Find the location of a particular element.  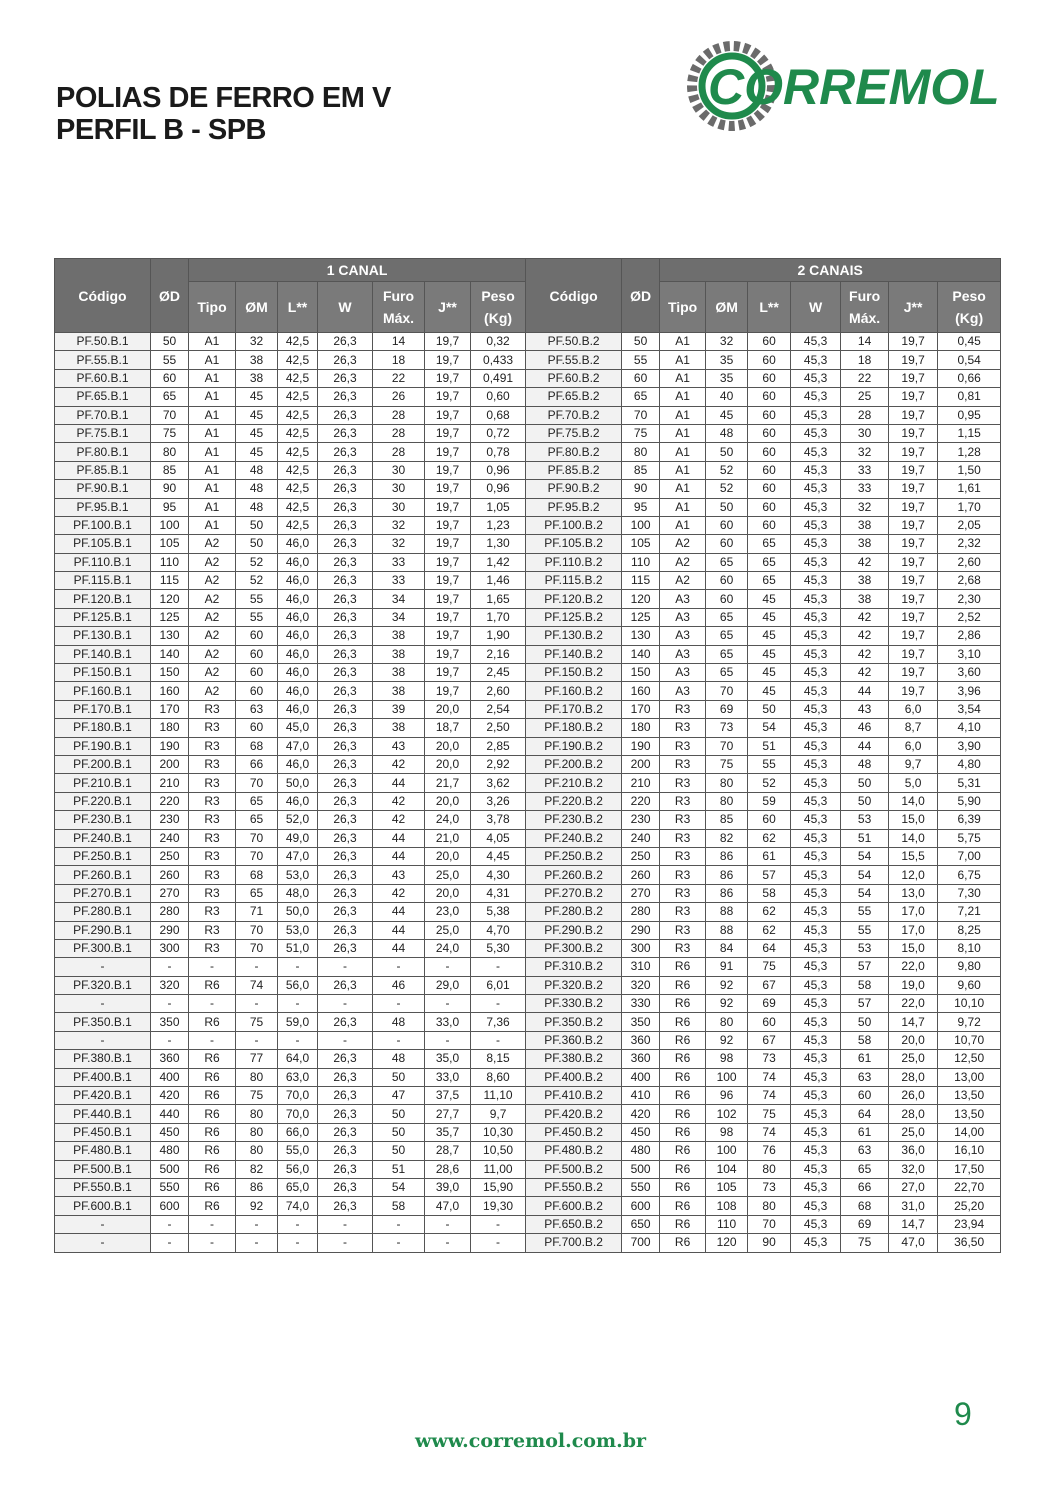

table-cell: PF.410.B.2 is located at coordinates (574, 1096).